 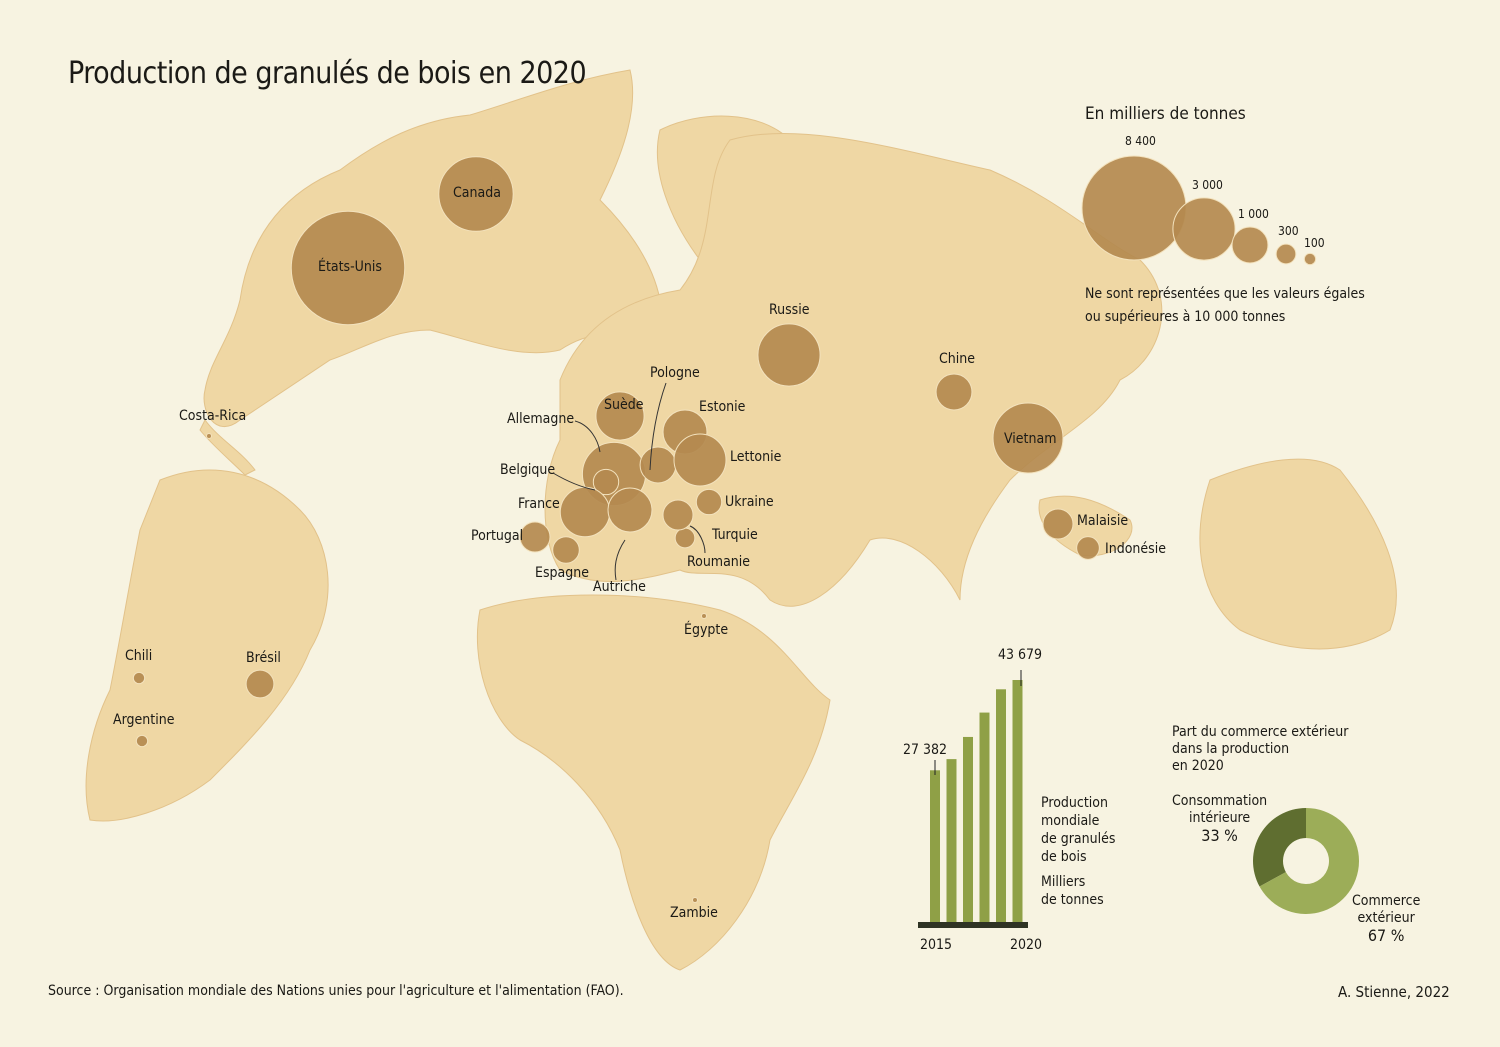 I want to click on donut-title-line: Part du commerce extérieur, so click(x=1260, y=732).